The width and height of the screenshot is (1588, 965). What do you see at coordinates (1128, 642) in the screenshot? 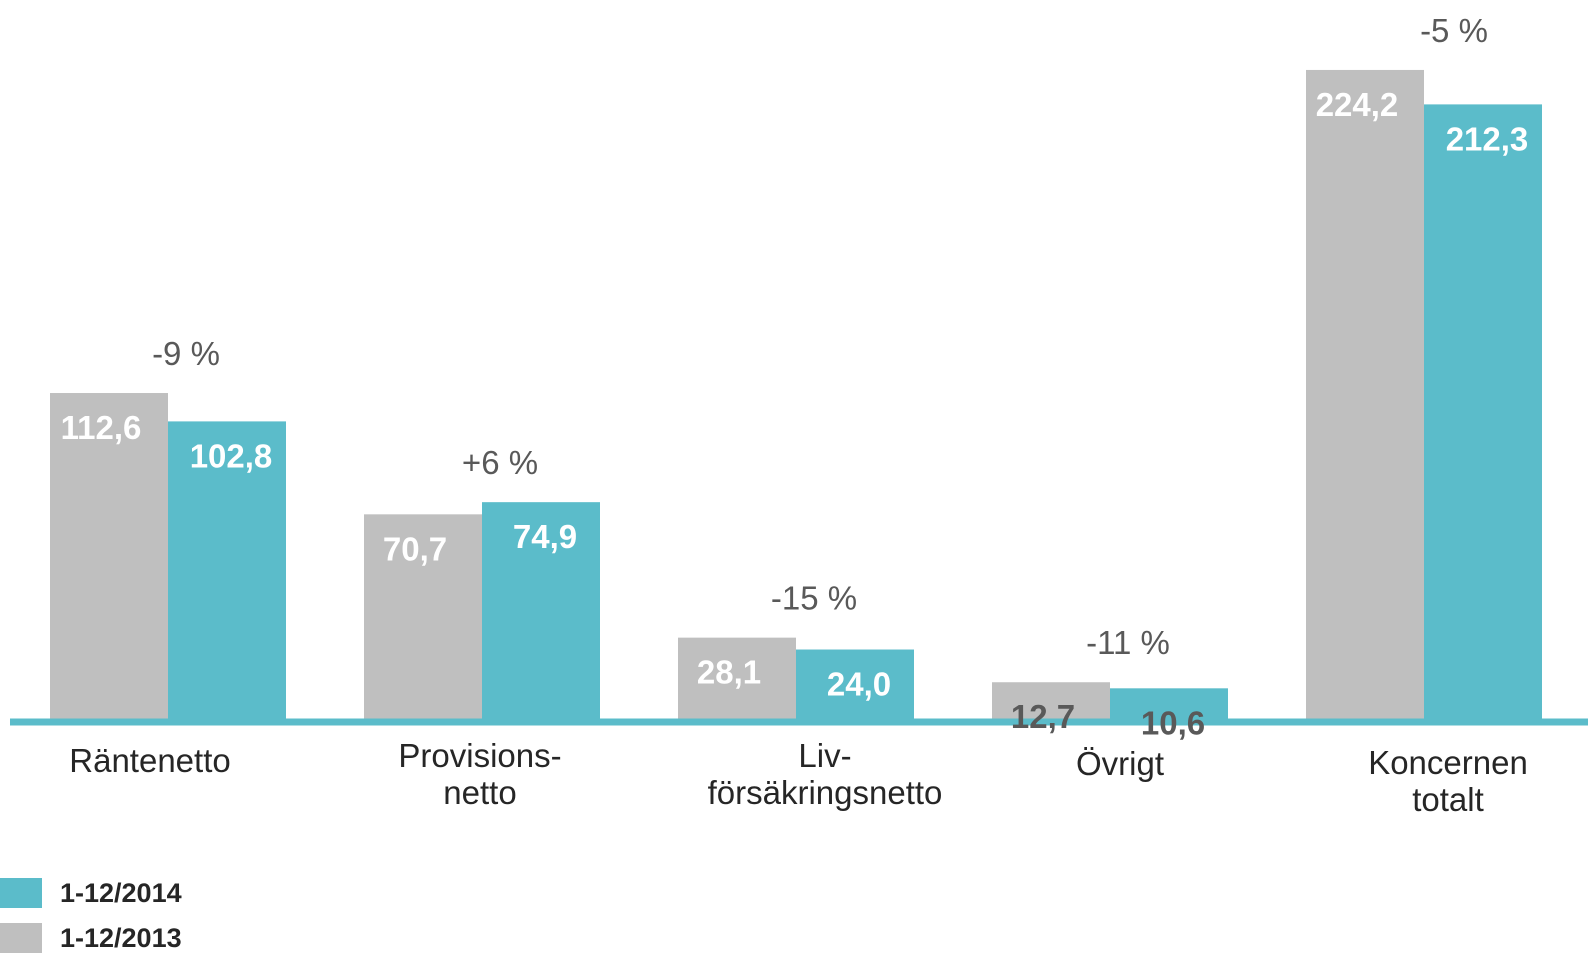
I see `change-label-ovrigt: -11 %` at bounding box center [1128, 642].